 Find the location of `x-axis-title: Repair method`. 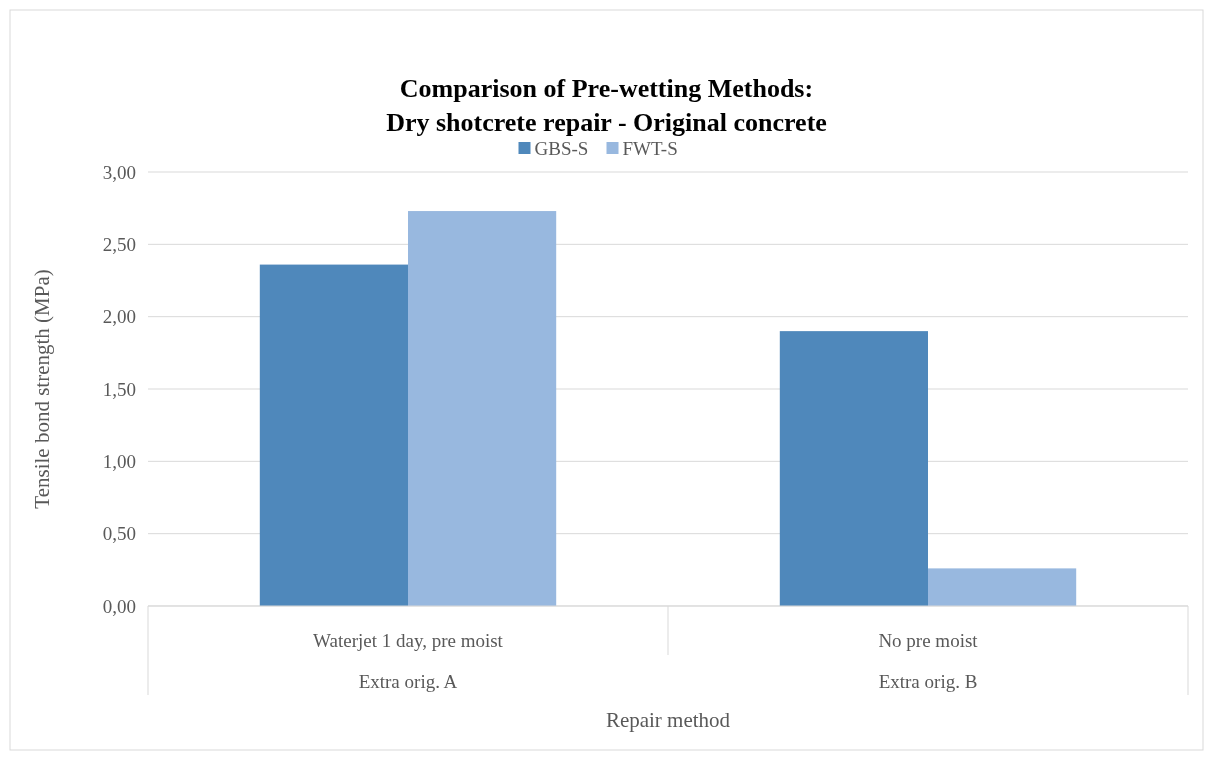

x-axis-title: Repair method is located at coordinates (668, 720).